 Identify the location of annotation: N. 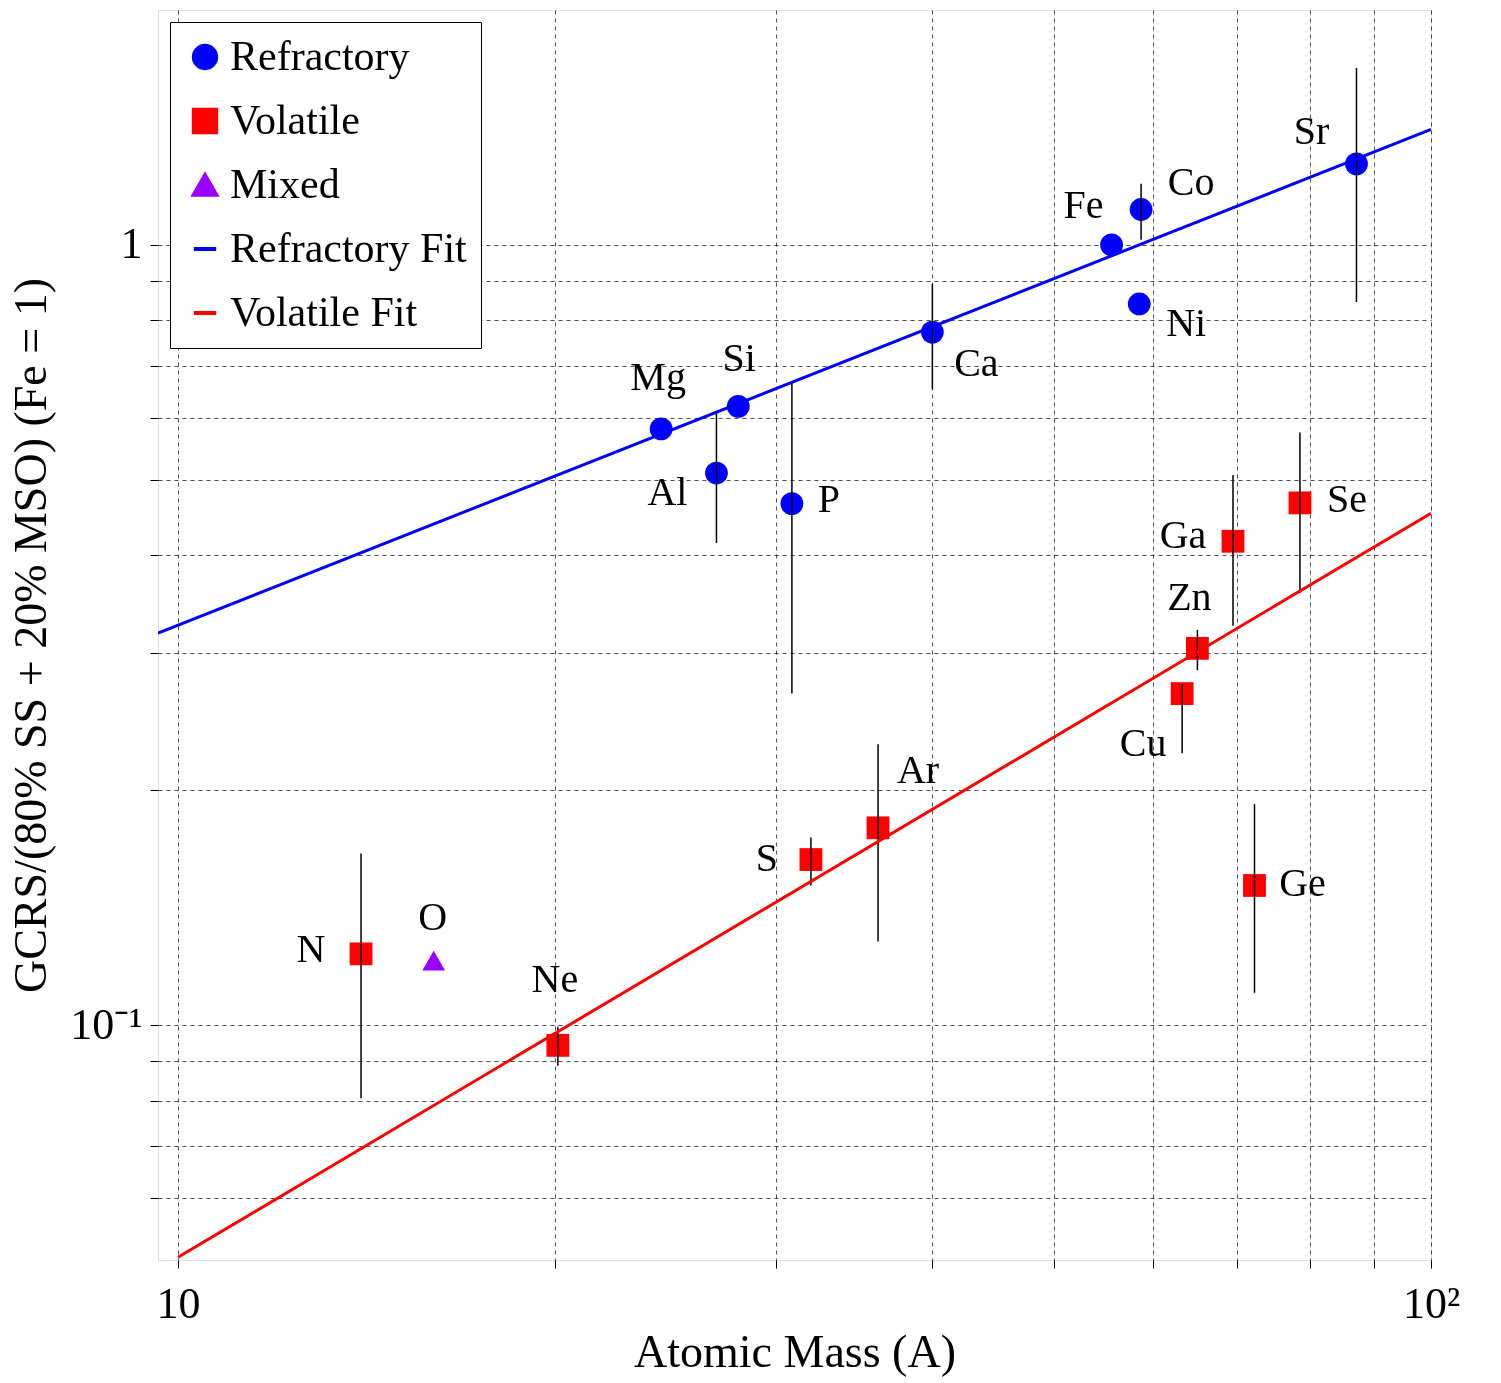
(311, 948).